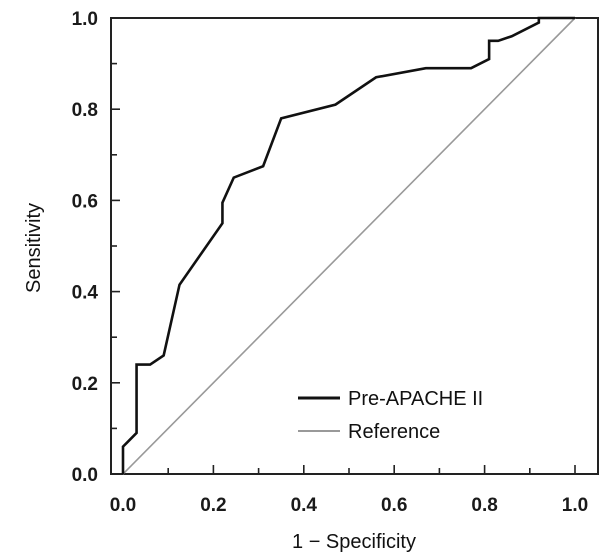  What do you see at coordinates (394, 432) in the screenshot?
I see `legend-label-reference: Reference` at bounding box center [394, 432].